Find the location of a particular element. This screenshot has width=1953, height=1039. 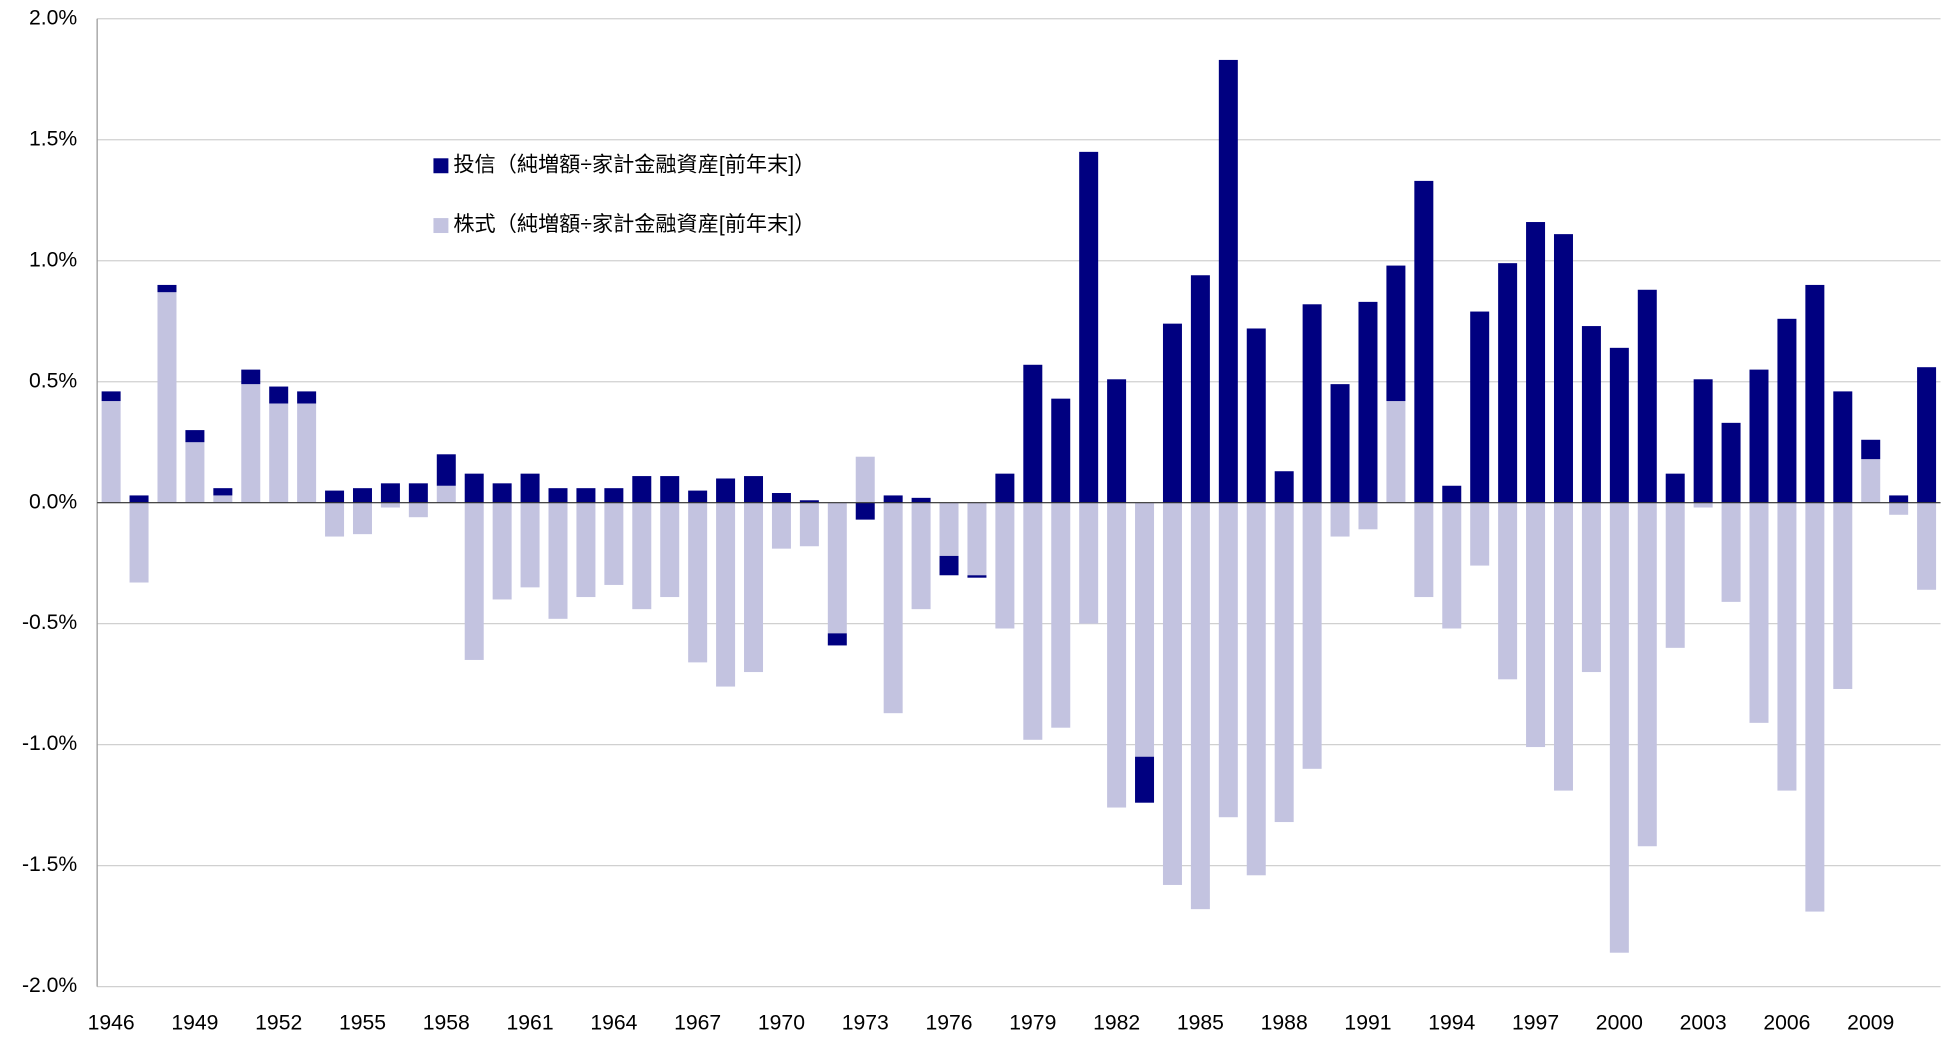

y-tick-label: 1.5% is located at coordinates (53, 138).